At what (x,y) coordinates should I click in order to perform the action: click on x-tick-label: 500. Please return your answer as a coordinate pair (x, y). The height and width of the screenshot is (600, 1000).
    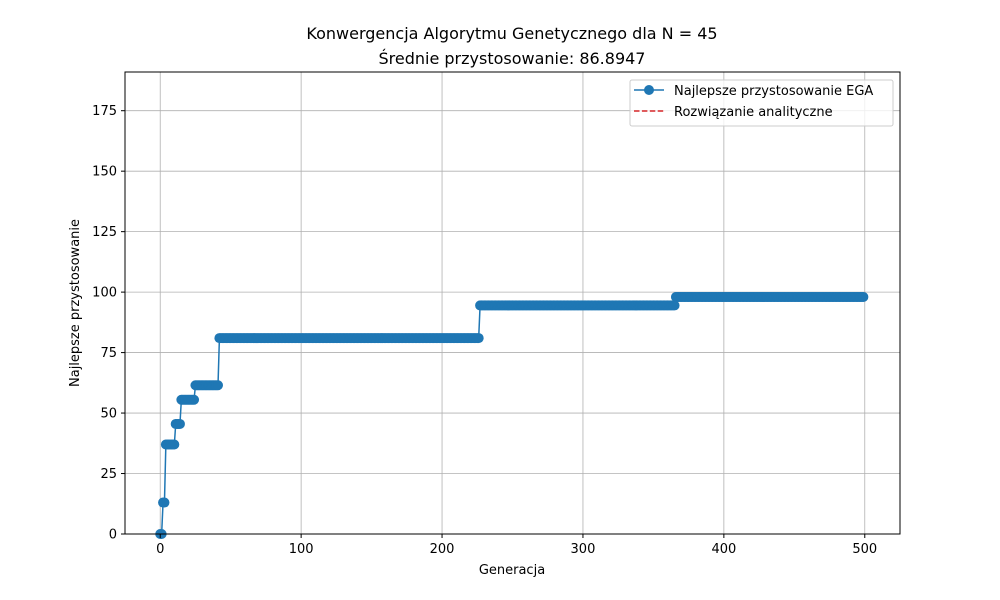
    Looking at the image, I should click on (864, 549).